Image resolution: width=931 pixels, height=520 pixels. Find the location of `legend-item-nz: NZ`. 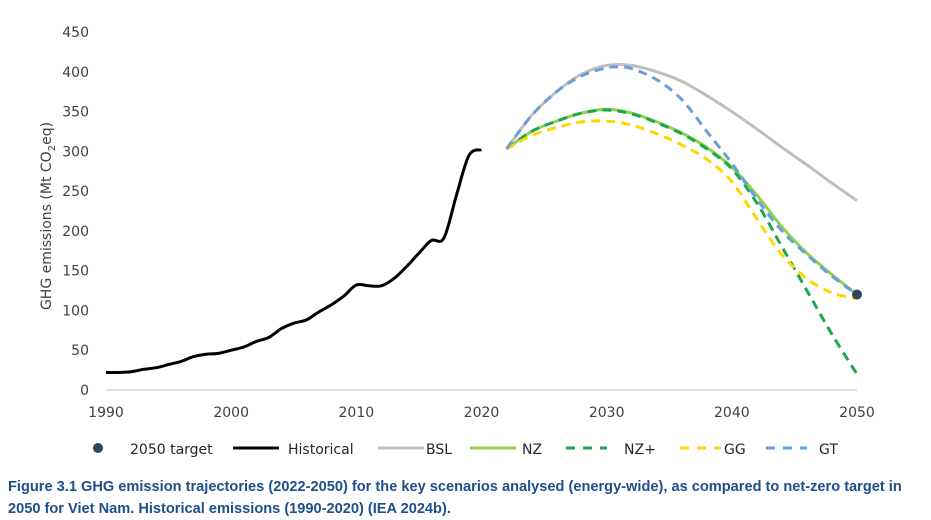

legend-item-nz: NZ is located at coordinates (506, 450).